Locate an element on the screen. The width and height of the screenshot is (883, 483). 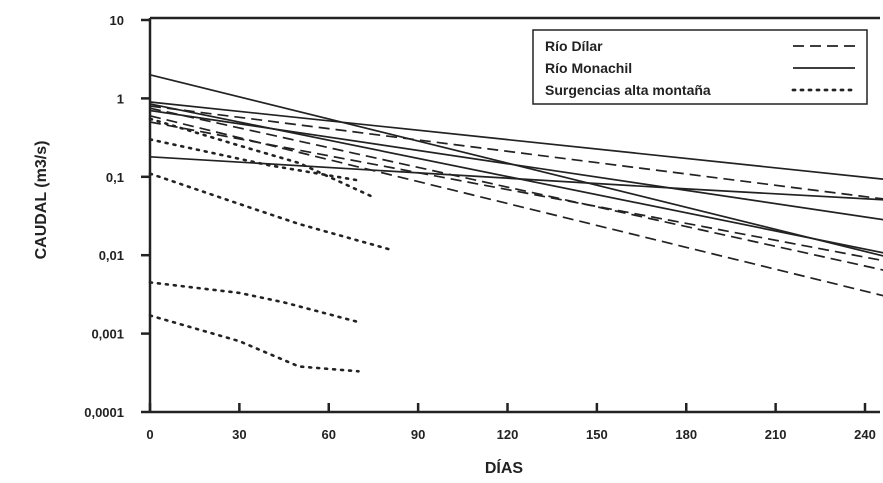
y-ticks: 10 1 0,1 0,01 0,001 0,0001 is located at coordinates (117, 216).